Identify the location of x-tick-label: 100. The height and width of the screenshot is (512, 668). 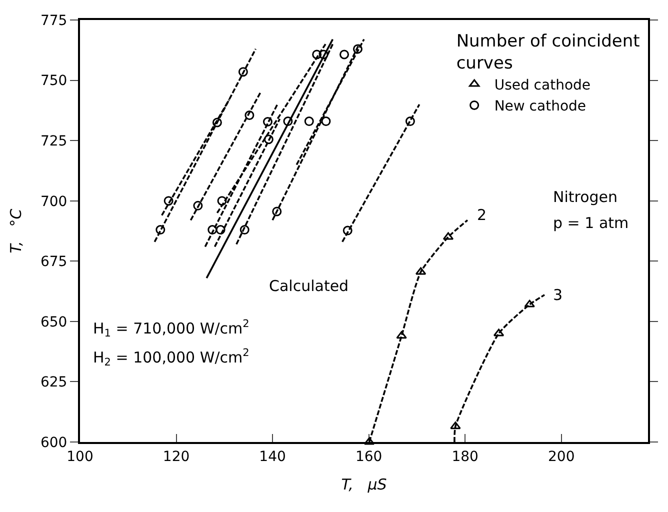
(80, 456).